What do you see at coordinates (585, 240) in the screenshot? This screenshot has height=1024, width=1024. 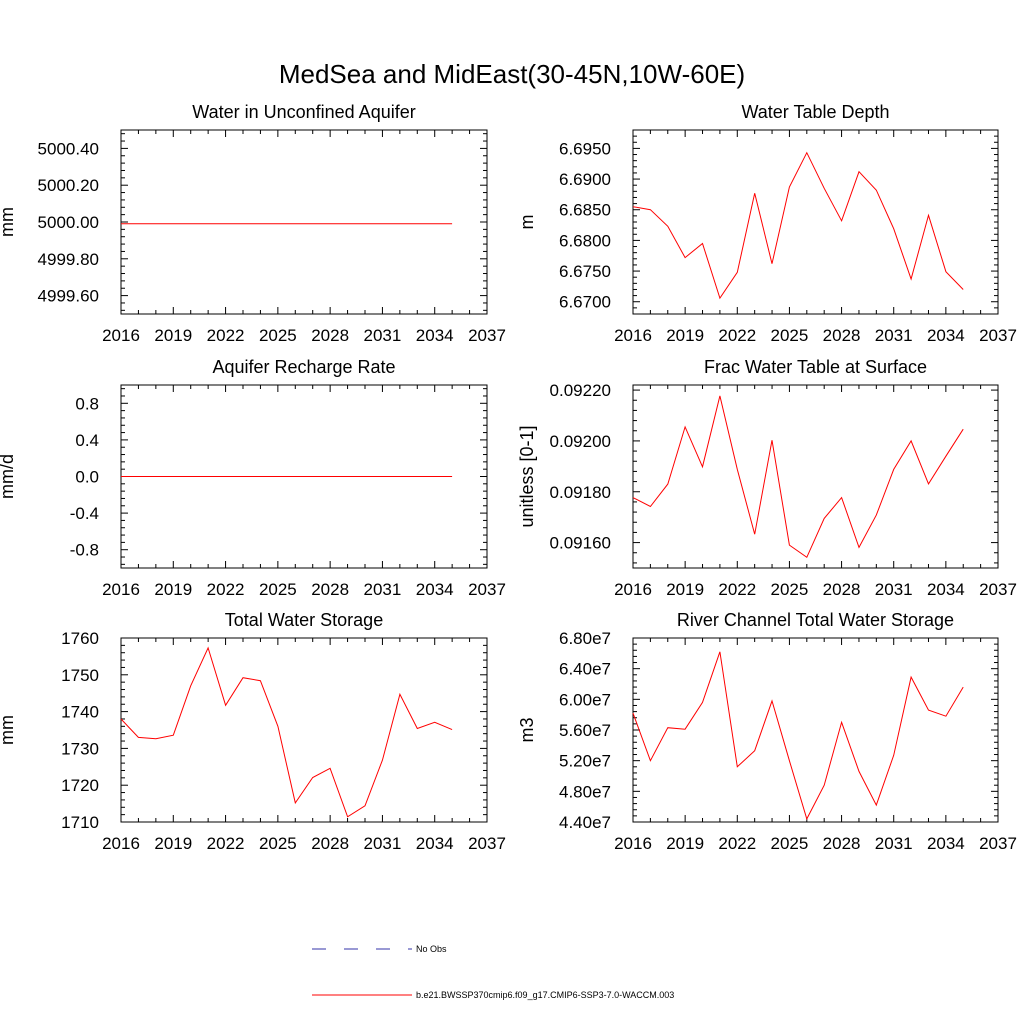 I see `y-tick-label-water-table-depth: 6.6800` at bounding box center [585, 240].